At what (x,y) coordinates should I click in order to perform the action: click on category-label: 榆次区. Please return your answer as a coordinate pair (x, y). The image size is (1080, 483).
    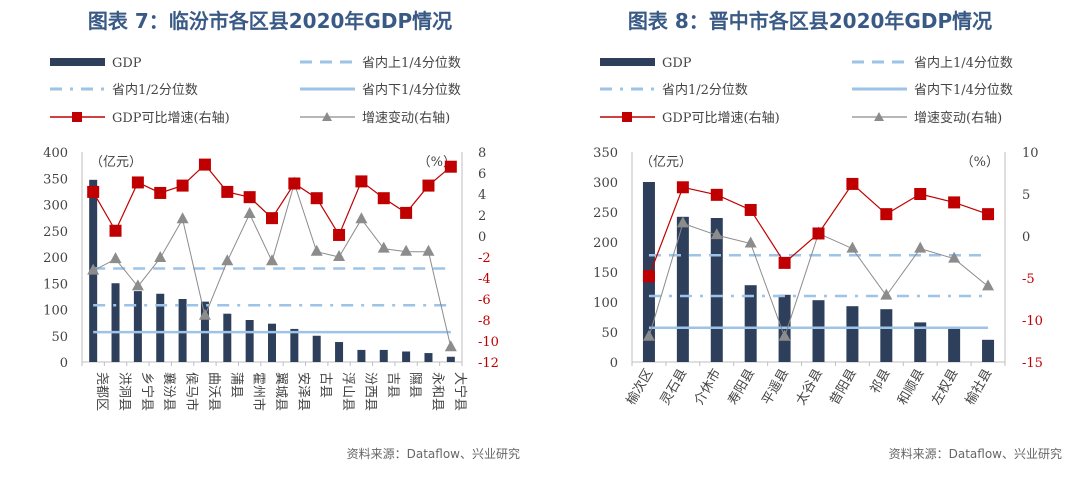
    Looking at the image, I should click on (639, 387).